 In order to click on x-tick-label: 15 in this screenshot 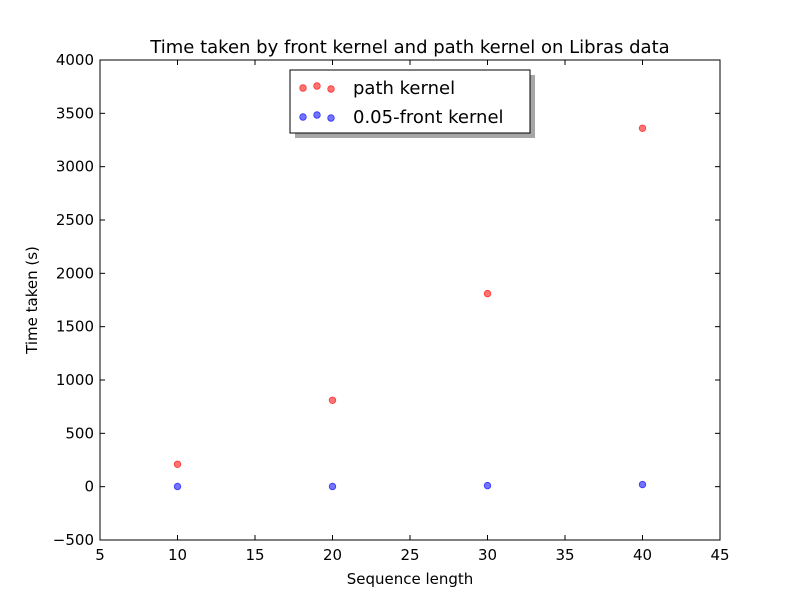, I will do `click(254, 555)`.